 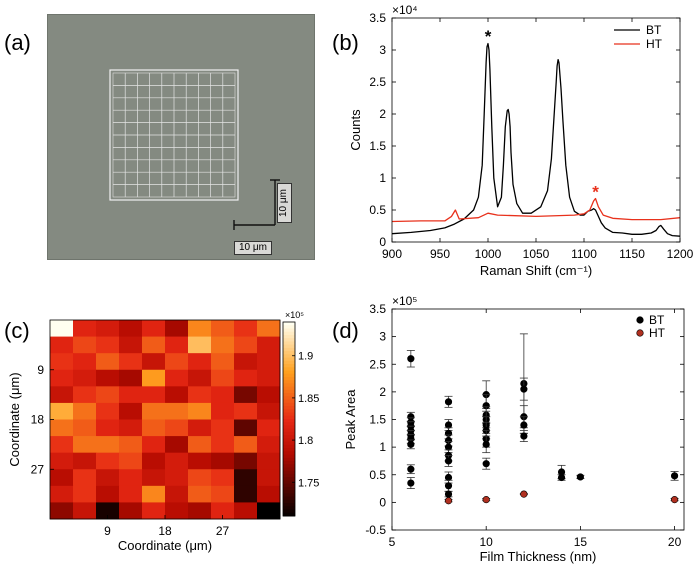 I want to click on y-tick-label: 1, so click(x=382, y=447).